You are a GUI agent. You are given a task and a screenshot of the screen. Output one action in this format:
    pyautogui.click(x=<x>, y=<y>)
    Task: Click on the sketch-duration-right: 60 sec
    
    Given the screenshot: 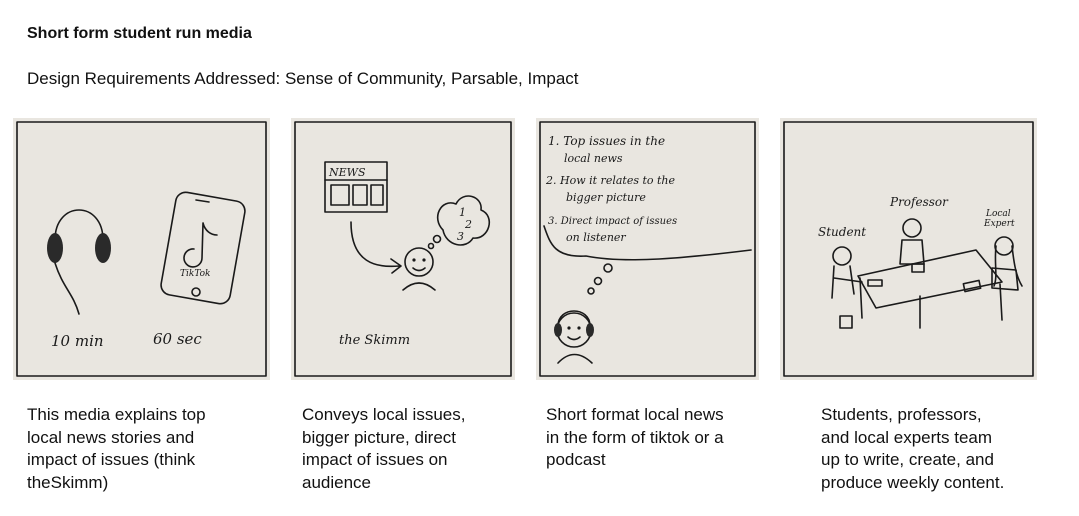 What is the action you would take?
    pyautogui.click(x=177, y=339)
    